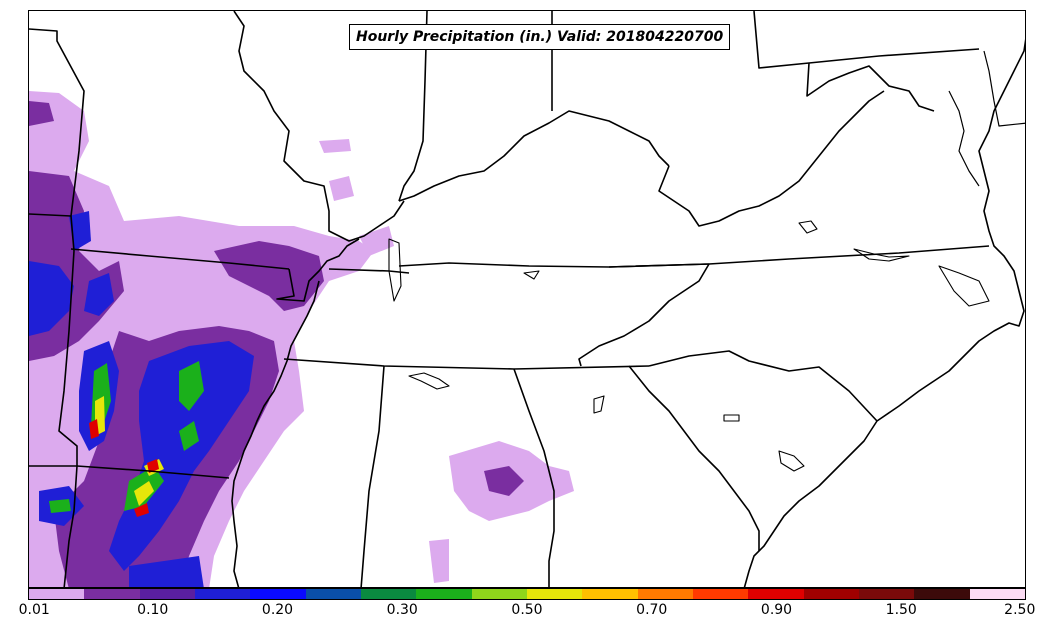 The image size is (1054, 633). What do you see at coordinates (901, 610) in the screenshot?
I see `colorbar-tick-label: 1.50` at bounding box center [901, 610].